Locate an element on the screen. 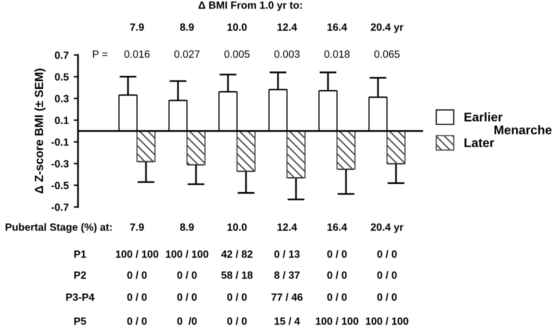 This screenshot has width=555, height=330. legend-label: Later is located at coordinates (479, 143).